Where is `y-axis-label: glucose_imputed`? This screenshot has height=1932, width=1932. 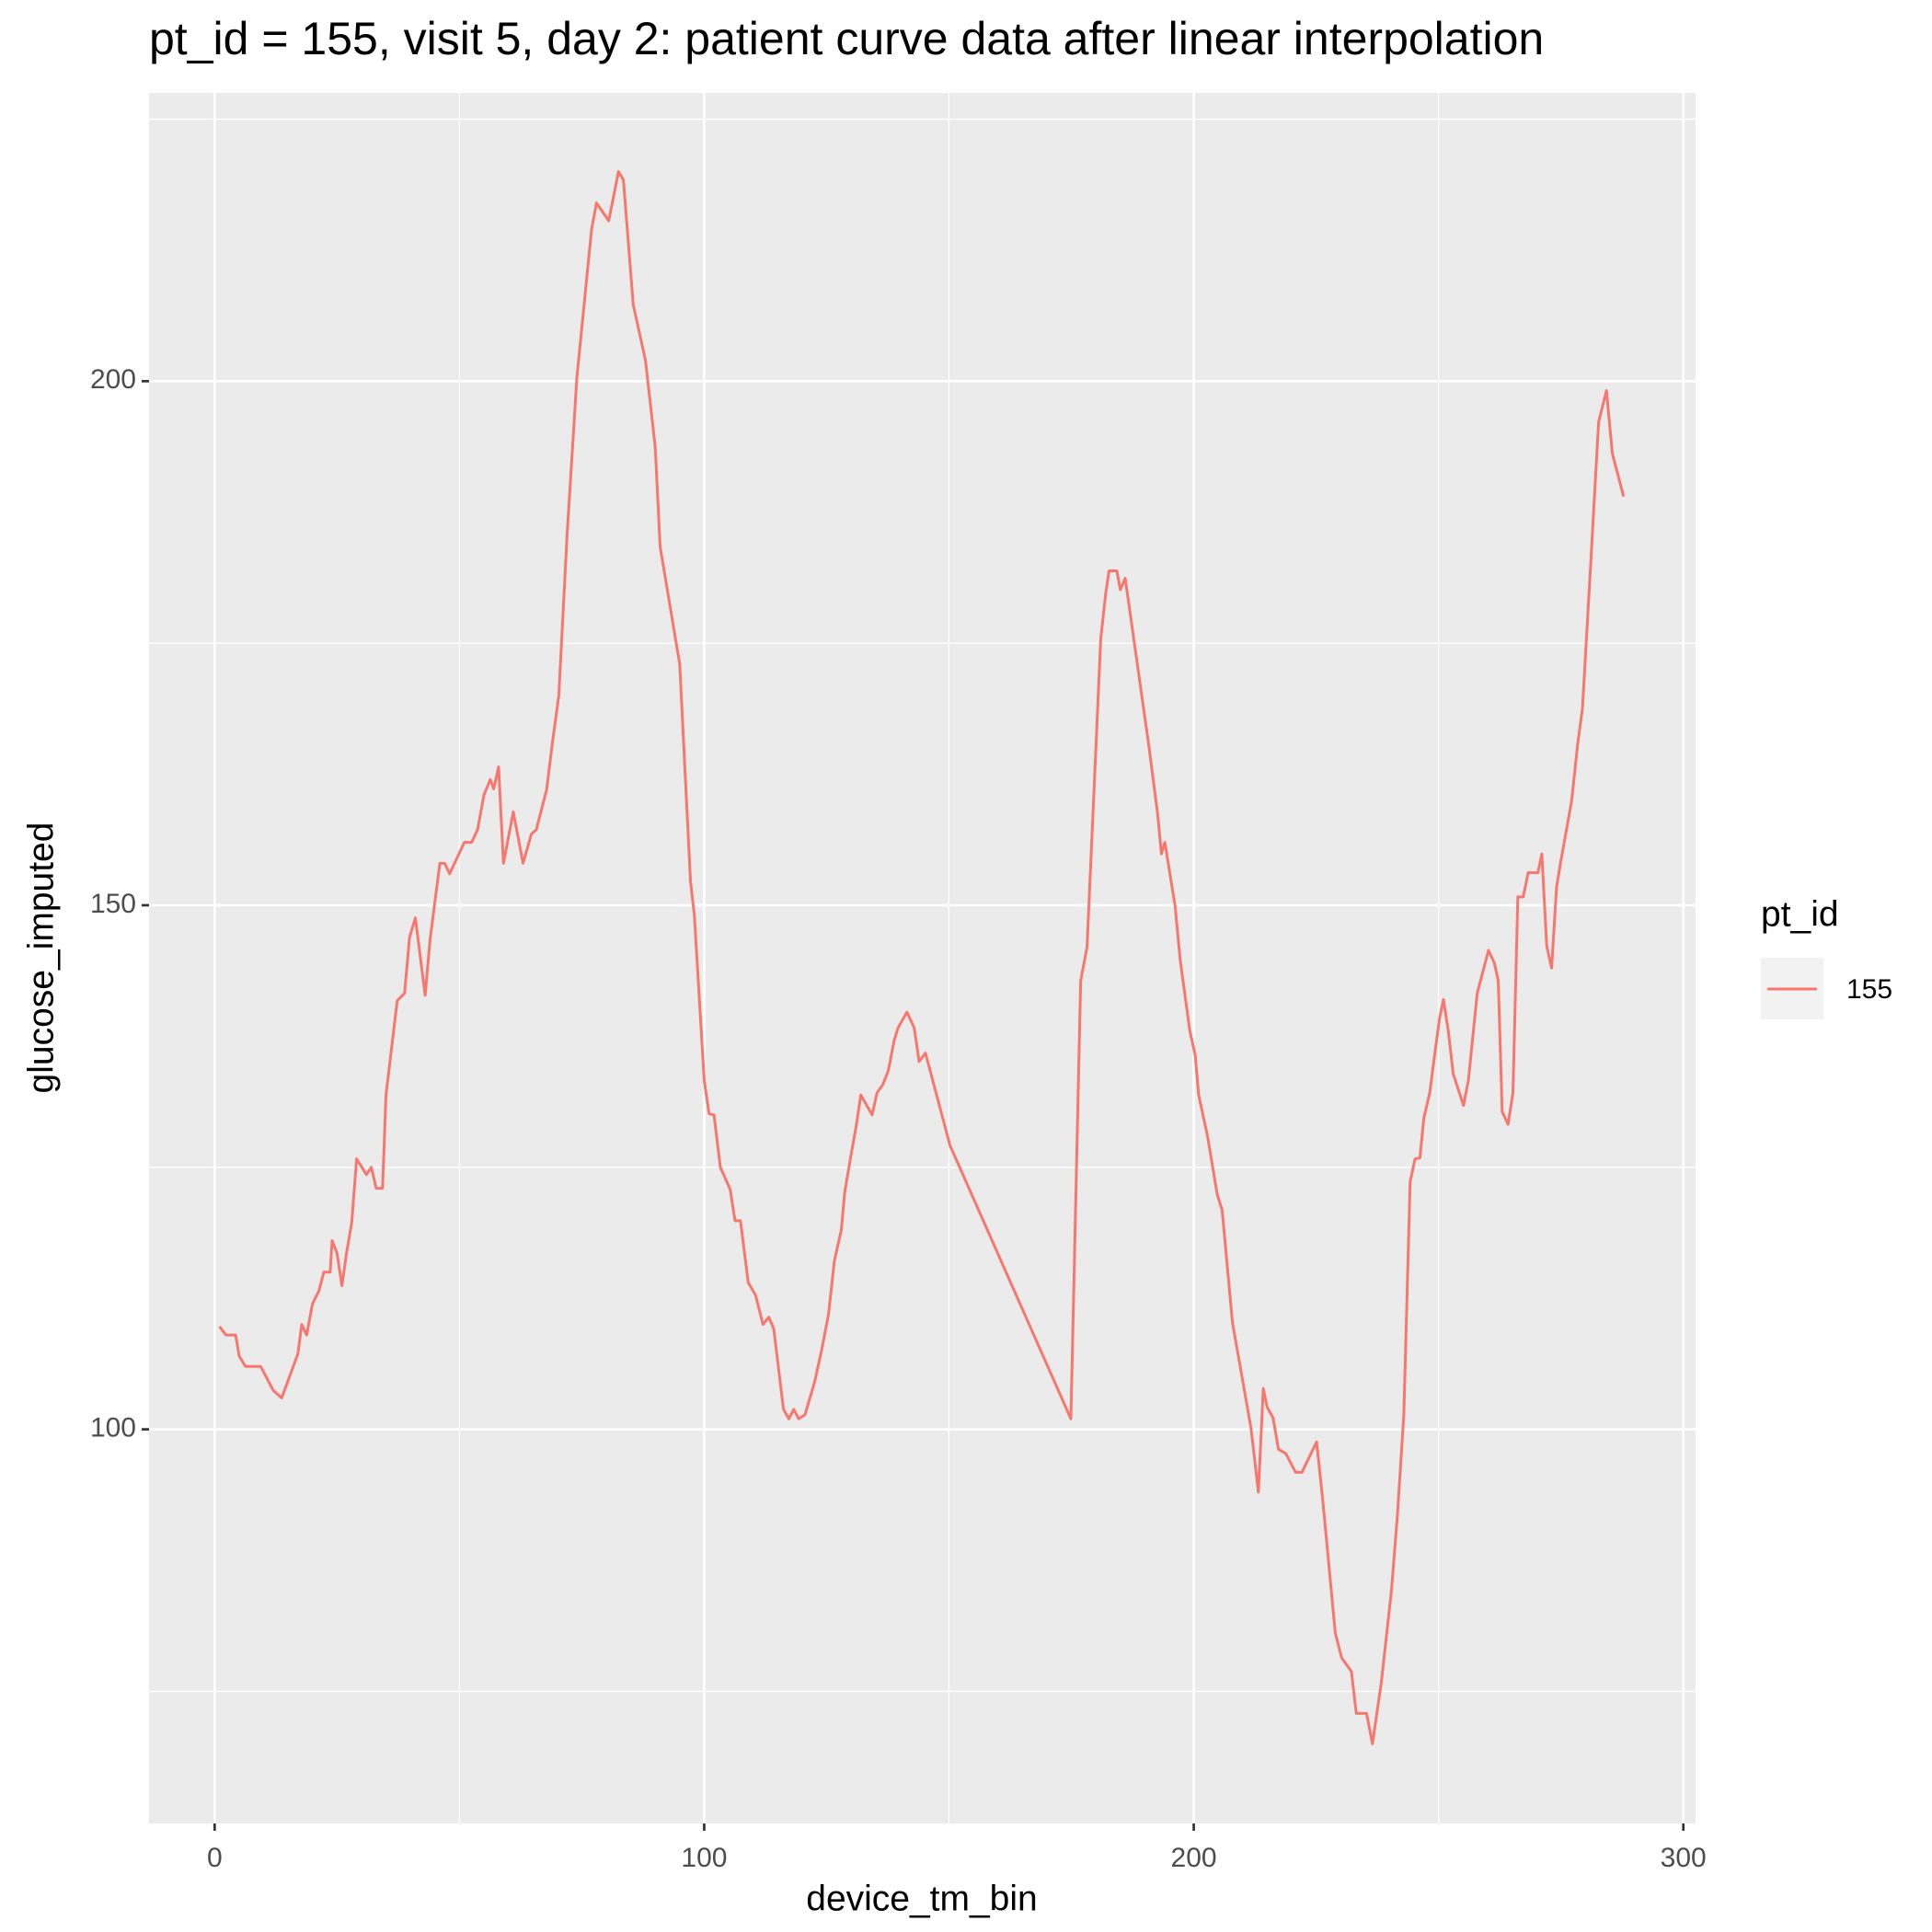
y-axis-label: glucose_imputed is located at coordinates (41, 958).